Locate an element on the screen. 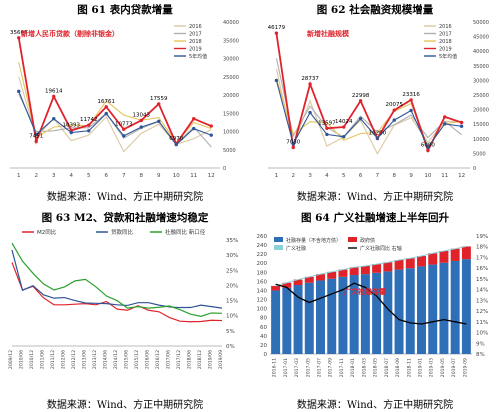 The image size is (500, 412). legend-label: 贷款同比 is located at coordinates (122, 232).